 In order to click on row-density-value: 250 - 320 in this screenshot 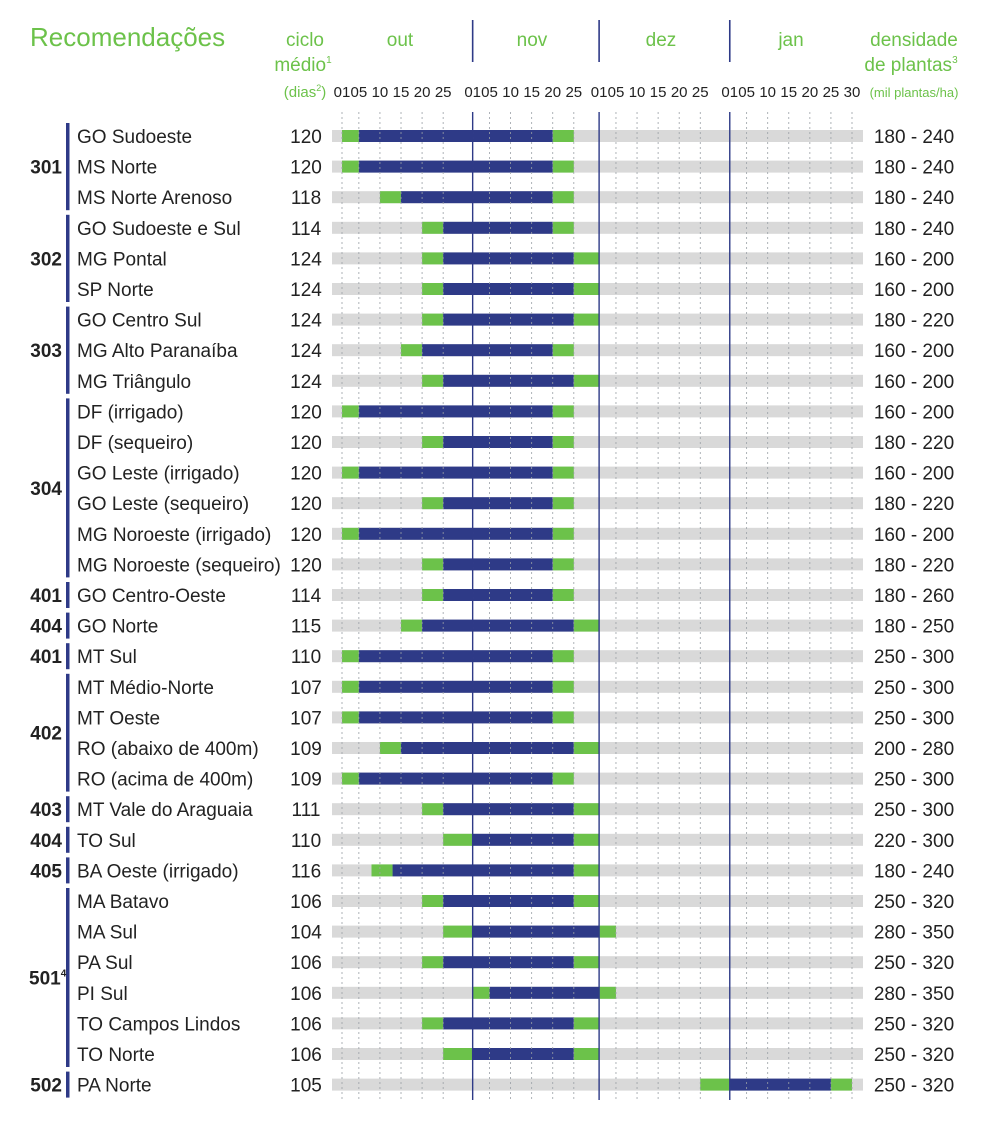, I will do `click(914, 963)`.